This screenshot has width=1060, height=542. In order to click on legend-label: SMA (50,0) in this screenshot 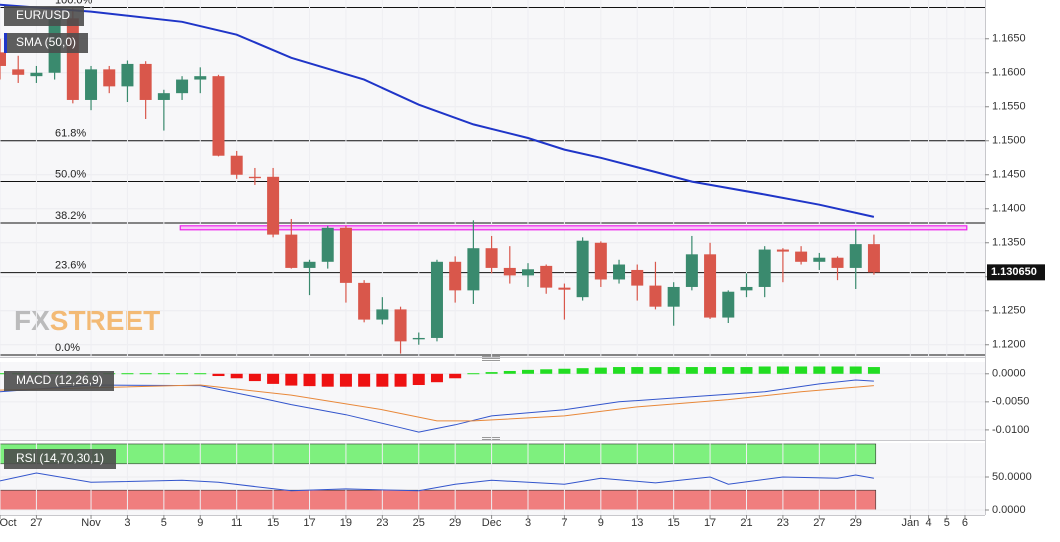, I will do `click(46, 42)`.